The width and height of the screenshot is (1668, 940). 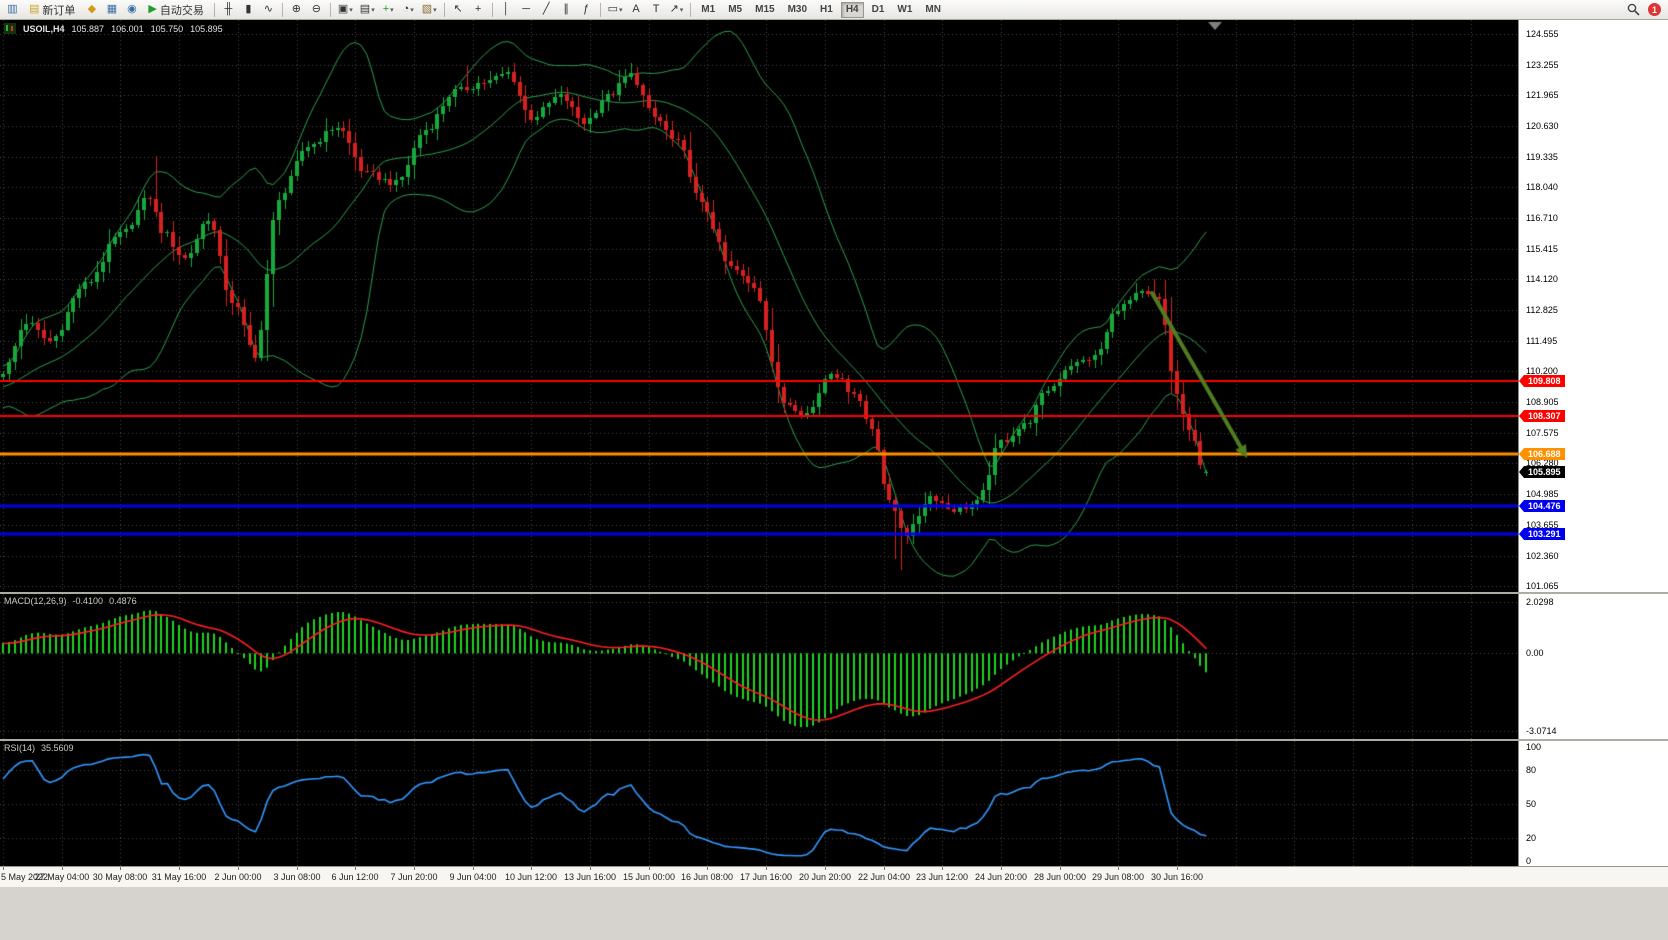 I want to click on window-background, so click(x=834, y=913).